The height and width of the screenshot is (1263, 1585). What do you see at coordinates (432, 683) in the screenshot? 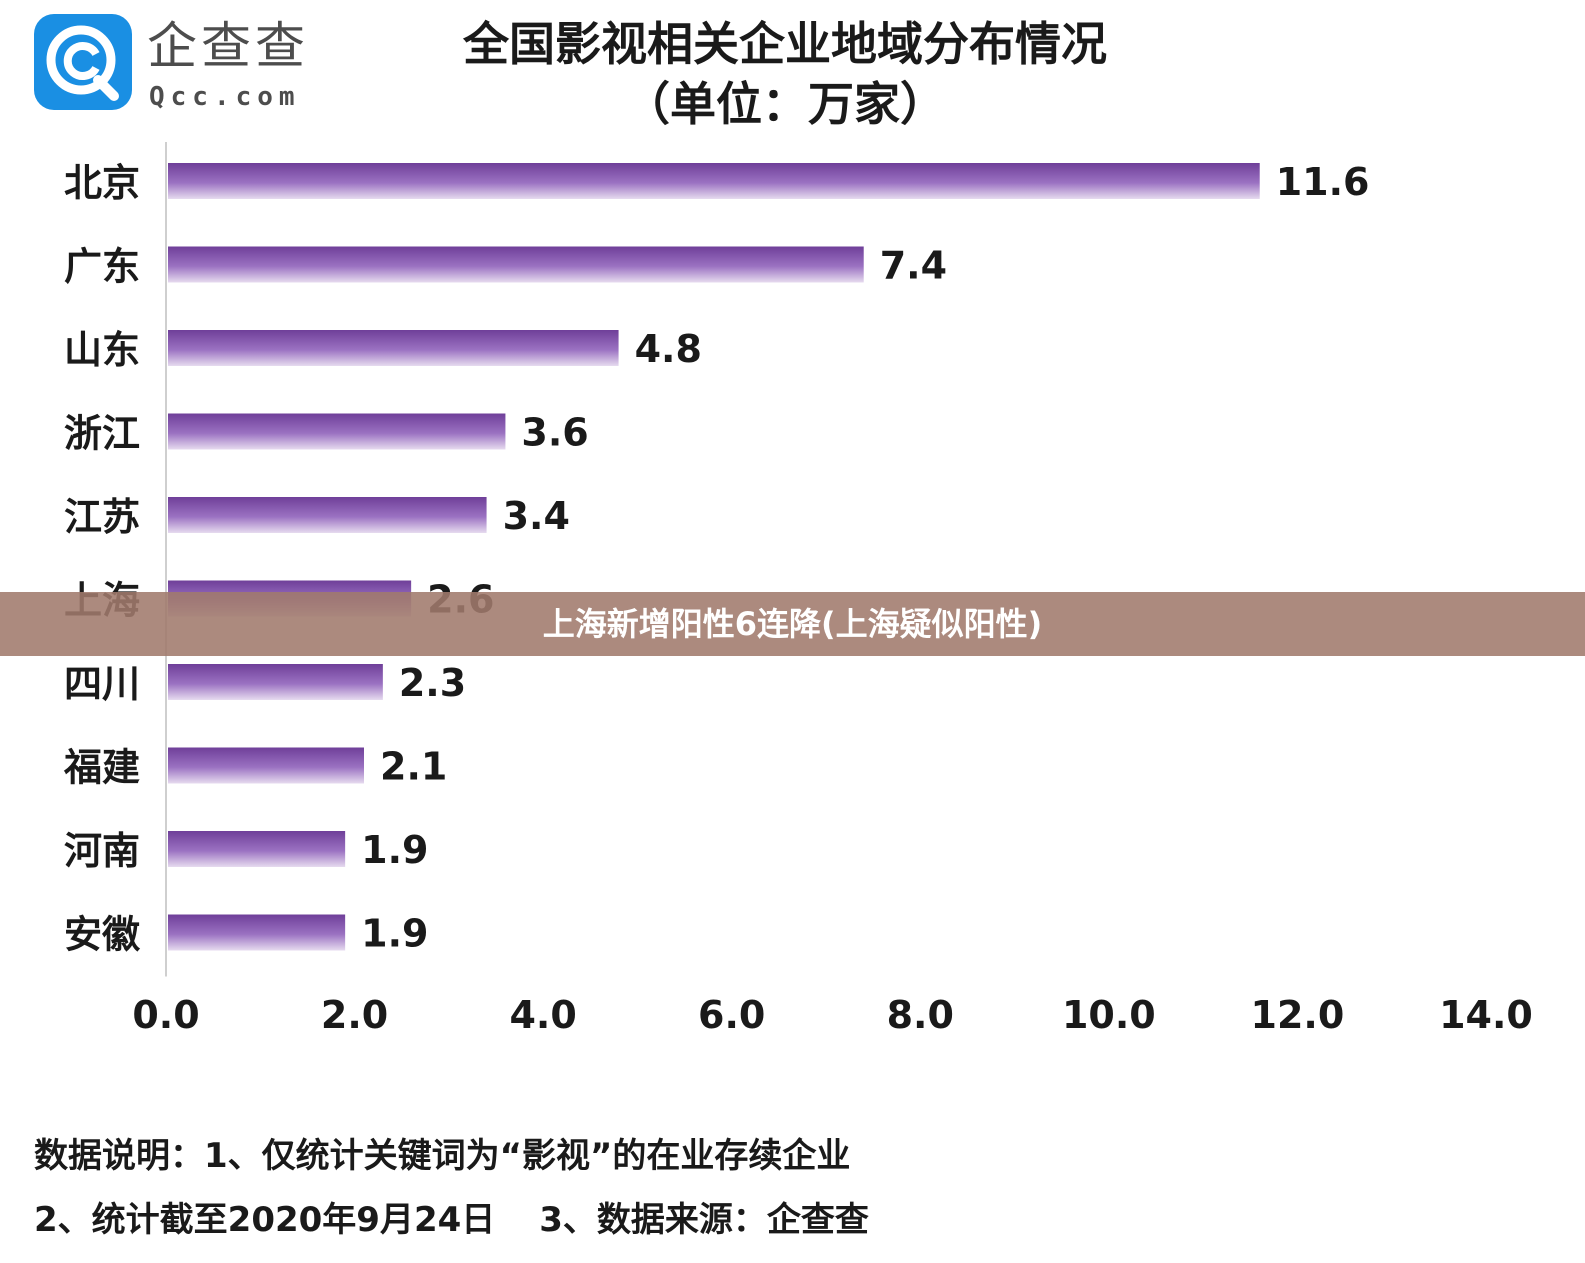
I see `data-label: 2.3` at bounding box center [432, 683].